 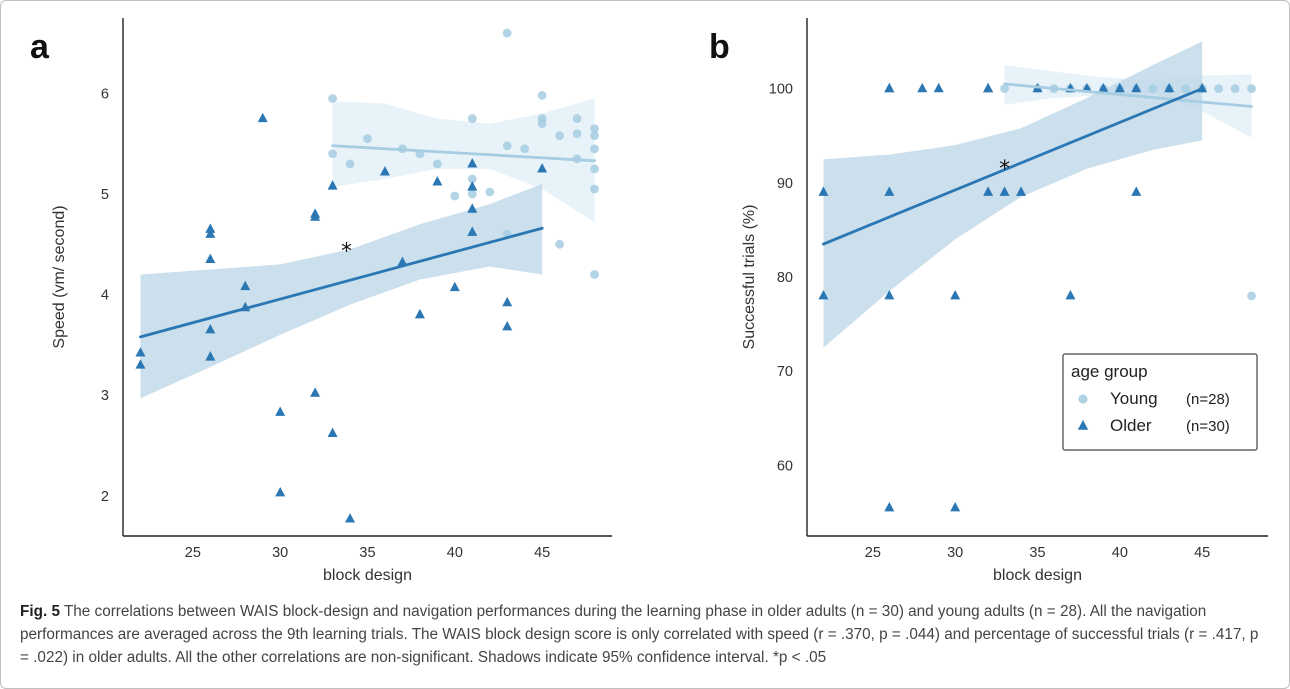 What do you see at coordinates (1134, 398) in the screenshot?
I see `legend-entry-young: Young` at bounding box center [1134, 398].